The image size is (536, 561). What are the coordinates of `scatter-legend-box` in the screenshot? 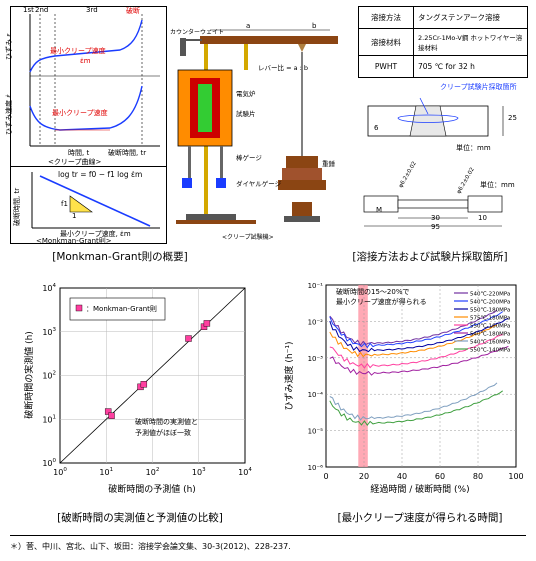 It's located at (117, 309).